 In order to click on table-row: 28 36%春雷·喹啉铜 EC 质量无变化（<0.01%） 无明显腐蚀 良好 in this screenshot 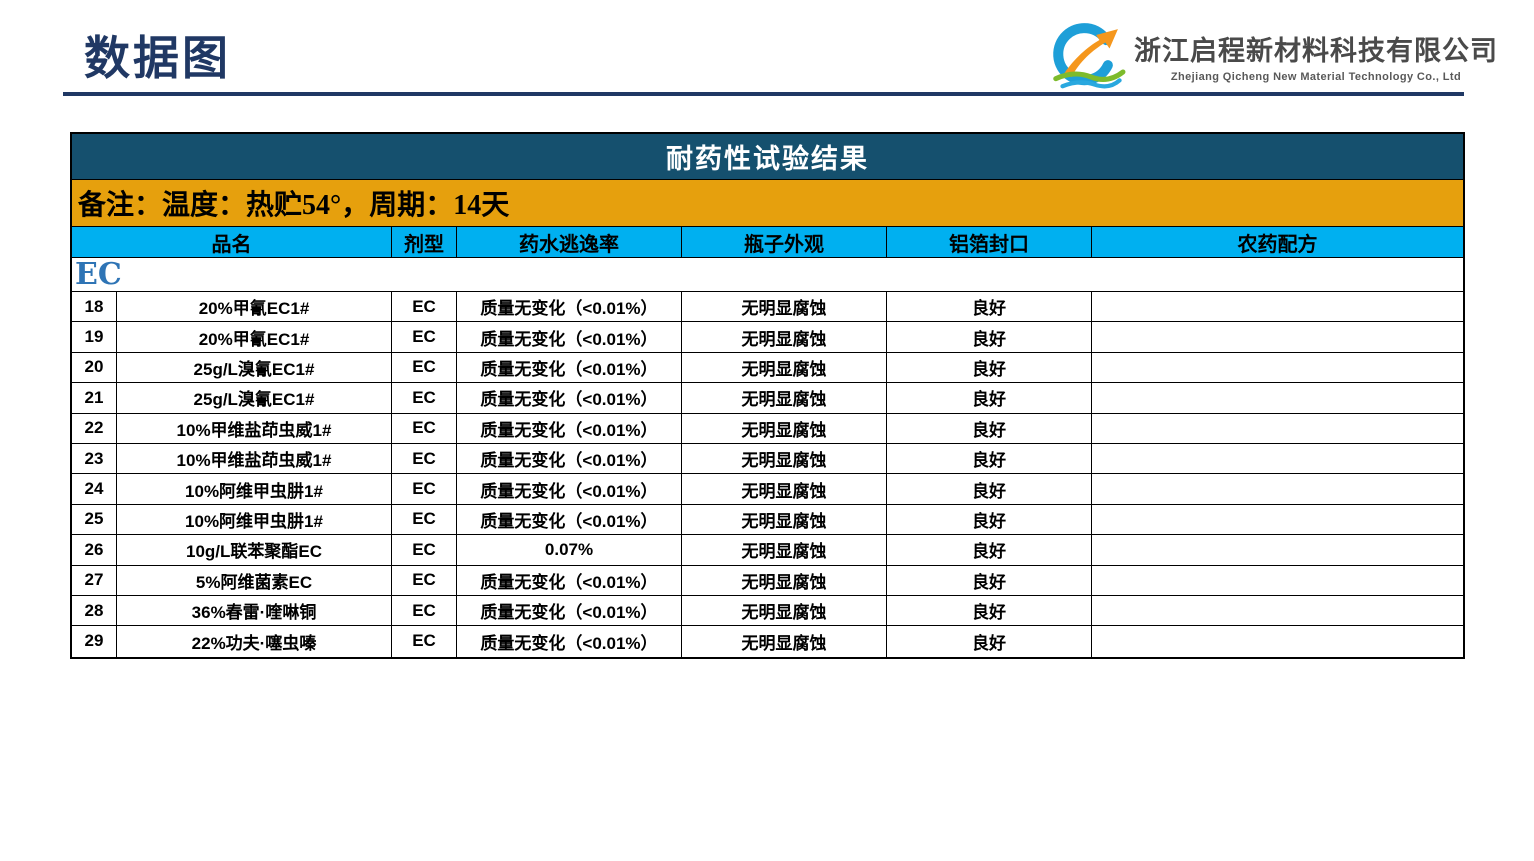, I will do `click(767, 611)`.